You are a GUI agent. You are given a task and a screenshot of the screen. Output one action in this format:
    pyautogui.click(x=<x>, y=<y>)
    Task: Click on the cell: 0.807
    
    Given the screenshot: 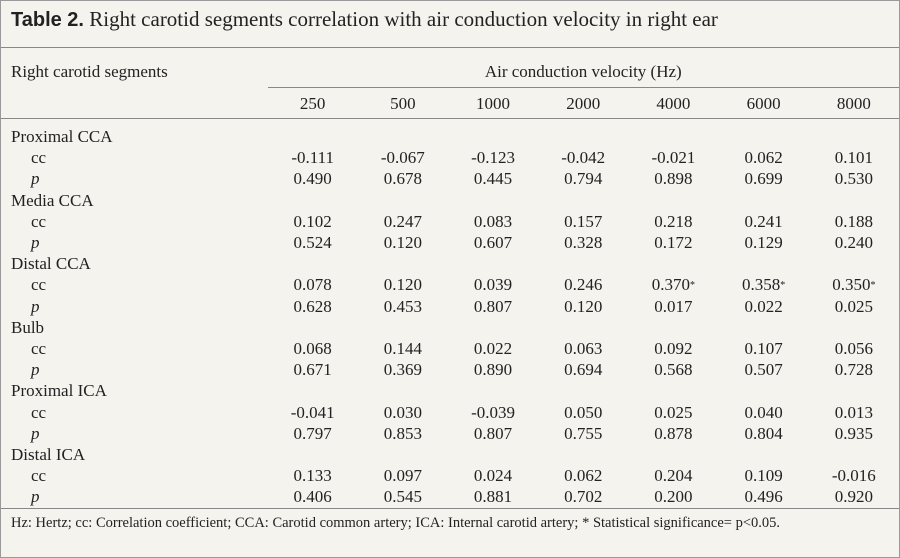 What is the action you would take?
    pyautogui.click(x=493, y=306)
    